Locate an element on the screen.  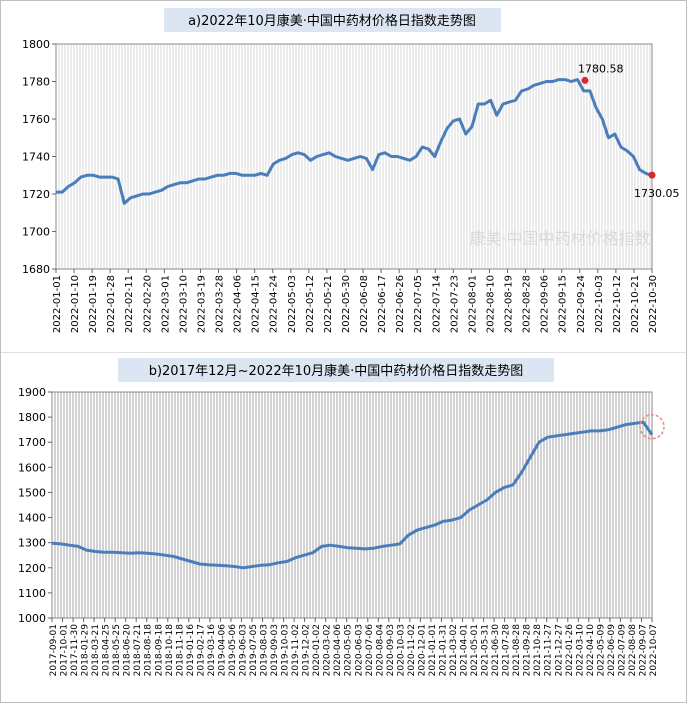
x-tick-label: 2022-07-09 is located at coordinates (622, 650).